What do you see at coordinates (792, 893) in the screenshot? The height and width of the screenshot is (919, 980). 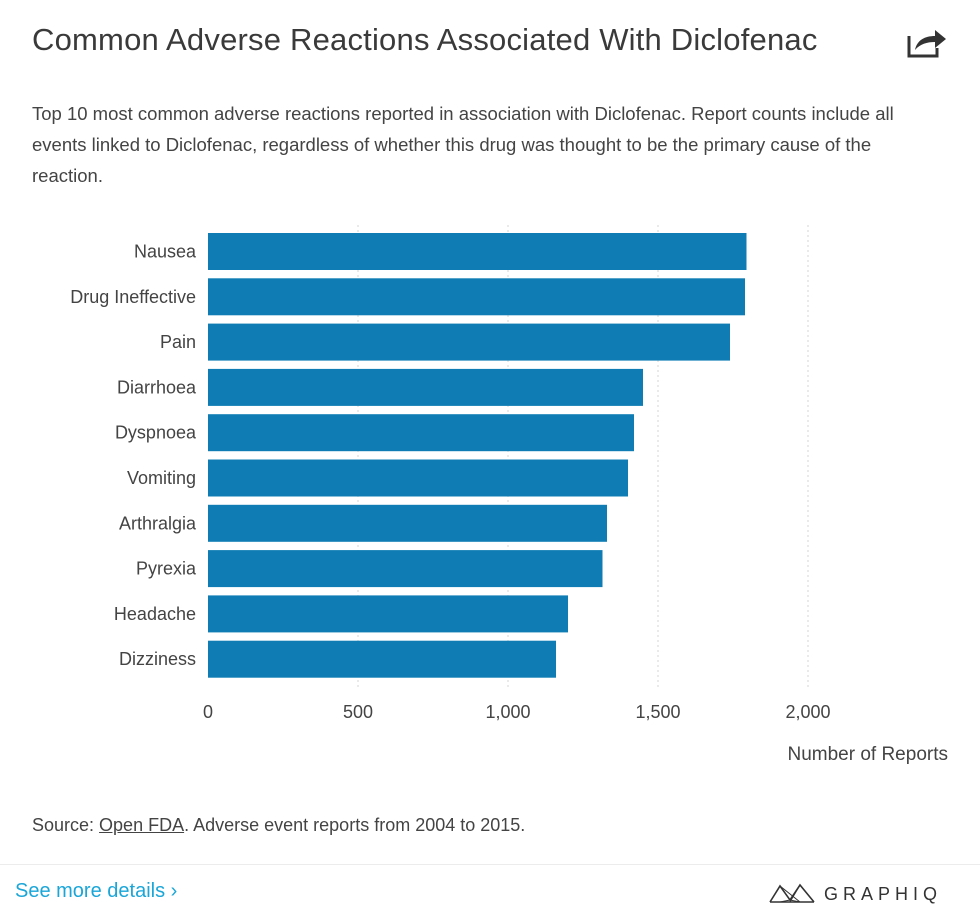 I see `graphiq-logo-icon` at bounding box center [792, 893].